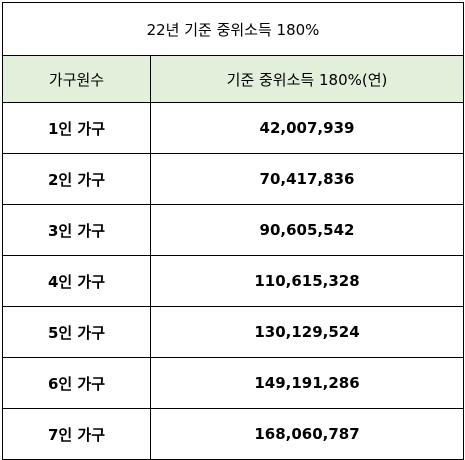 This screenshot has width=465, height=460. Describe the element at coordinates (307, 230) in the screenshot. I see `income-amount-cell: 90,605,542` at that location.